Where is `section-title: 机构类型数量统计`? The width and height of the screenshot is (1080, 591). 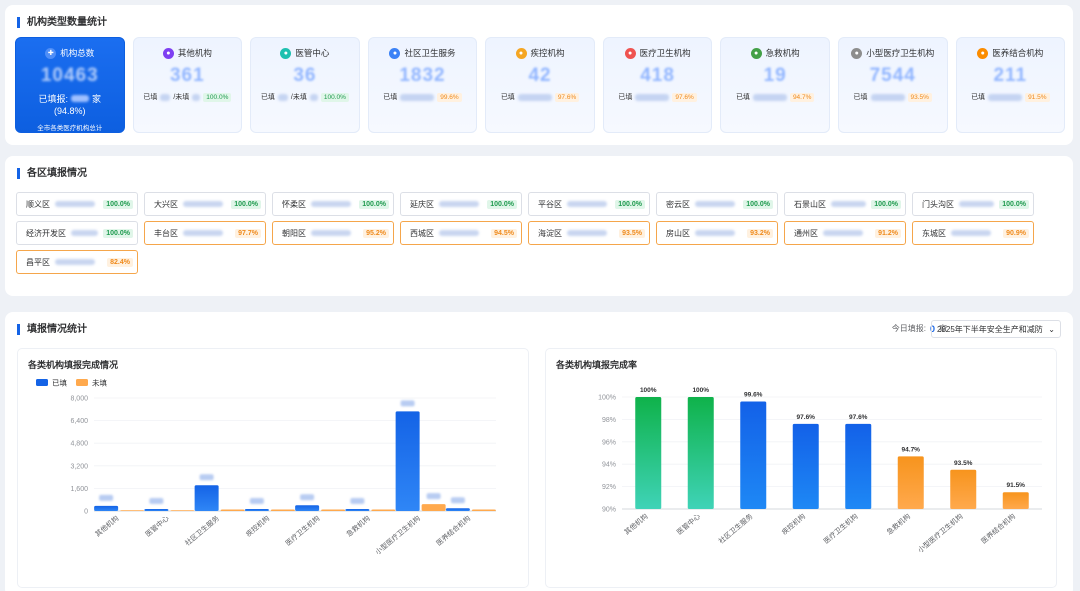
section-title: 机构类型数量统计 is located at coordinates (62, 22).